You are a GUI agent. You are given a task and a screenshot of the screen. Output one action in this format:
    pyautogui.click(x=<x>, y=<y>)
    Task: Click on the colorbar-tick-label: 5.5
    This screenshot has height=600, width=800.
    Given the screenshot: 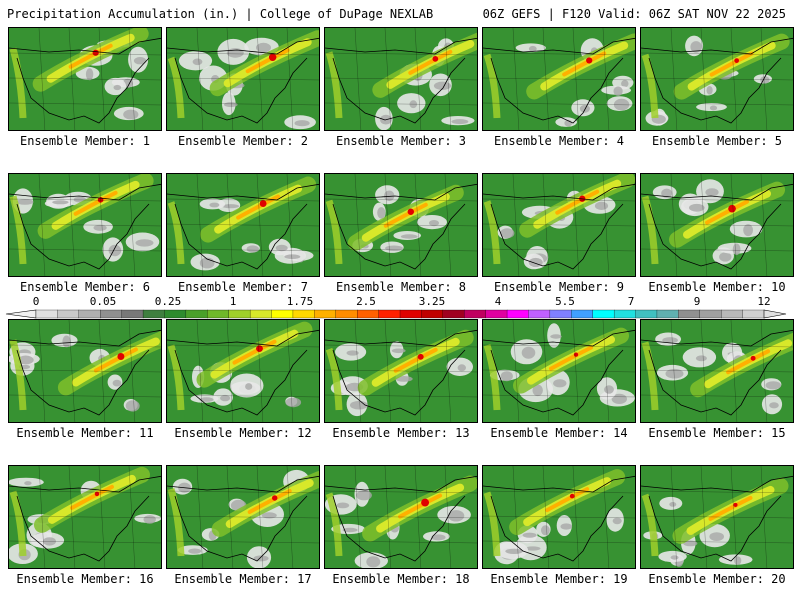 What is the action you would take?
    pyautogui.click(x=565, y=301)
    